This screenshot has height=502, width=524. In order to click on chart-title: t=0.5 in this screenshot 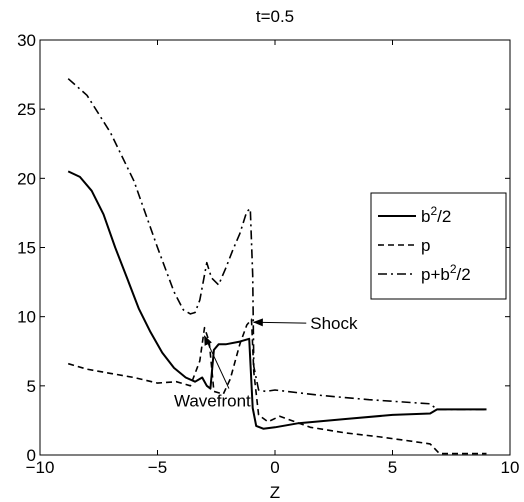, I will do `click(275, 16)`.